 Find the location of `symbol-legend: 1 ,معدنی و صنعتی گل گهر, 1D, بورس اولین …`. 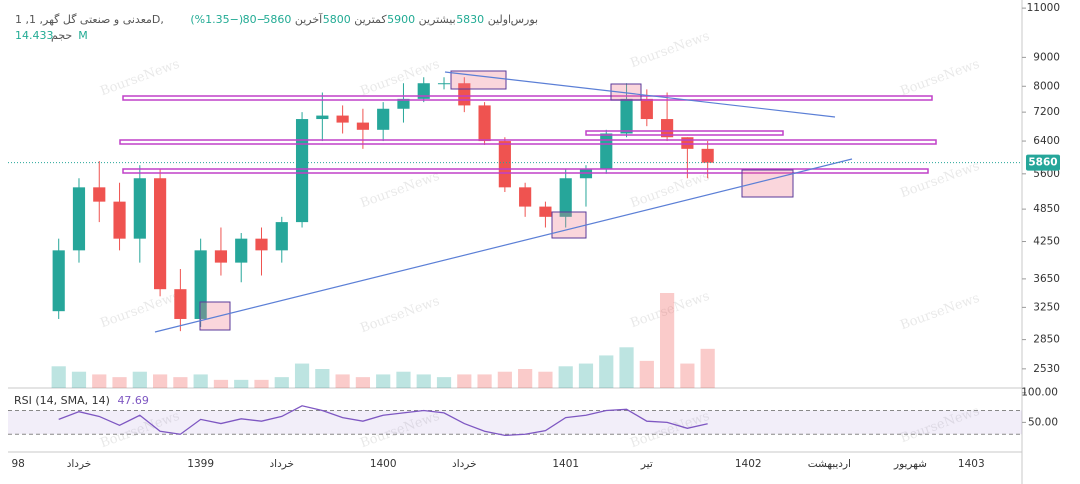

symbol-legend: 1 ,معدنی و صنعتی گل گهر, 1D, بورس اولین … is located at coordinates (276, 19).